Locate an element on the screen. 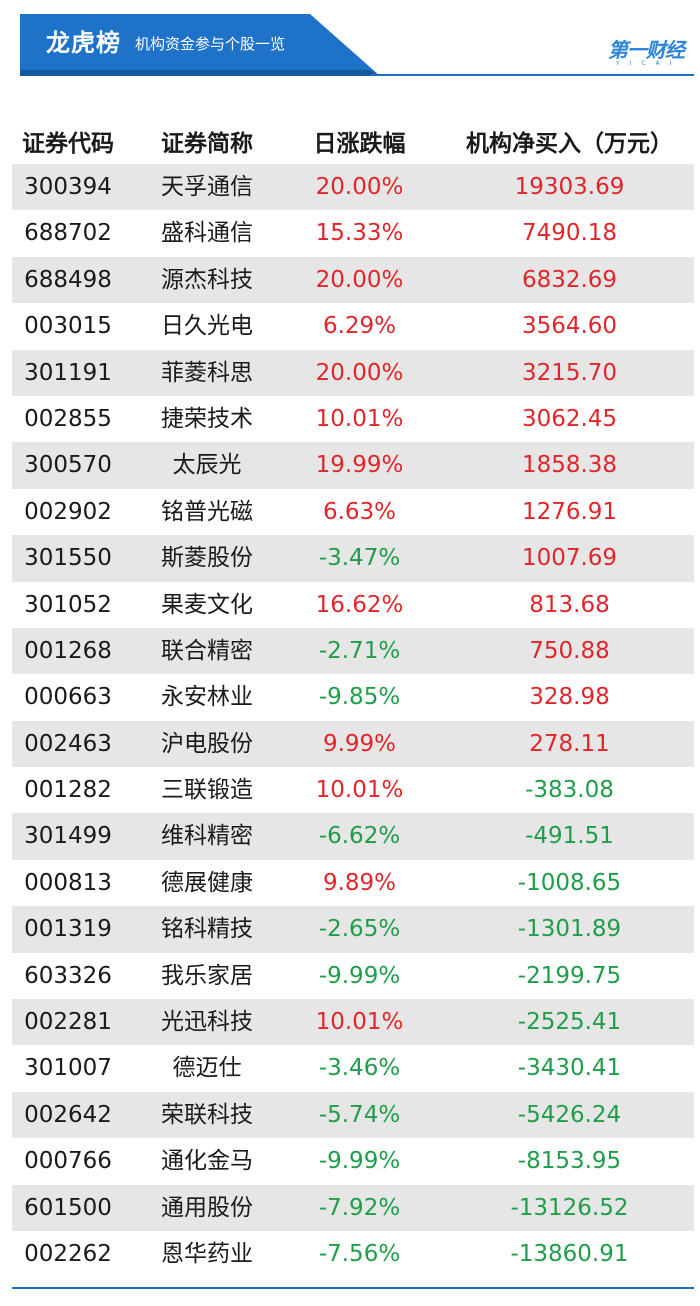 This screenshot has height=1306, width=700. cell-name: 沪电股份 is located at coordinates (207, 743).